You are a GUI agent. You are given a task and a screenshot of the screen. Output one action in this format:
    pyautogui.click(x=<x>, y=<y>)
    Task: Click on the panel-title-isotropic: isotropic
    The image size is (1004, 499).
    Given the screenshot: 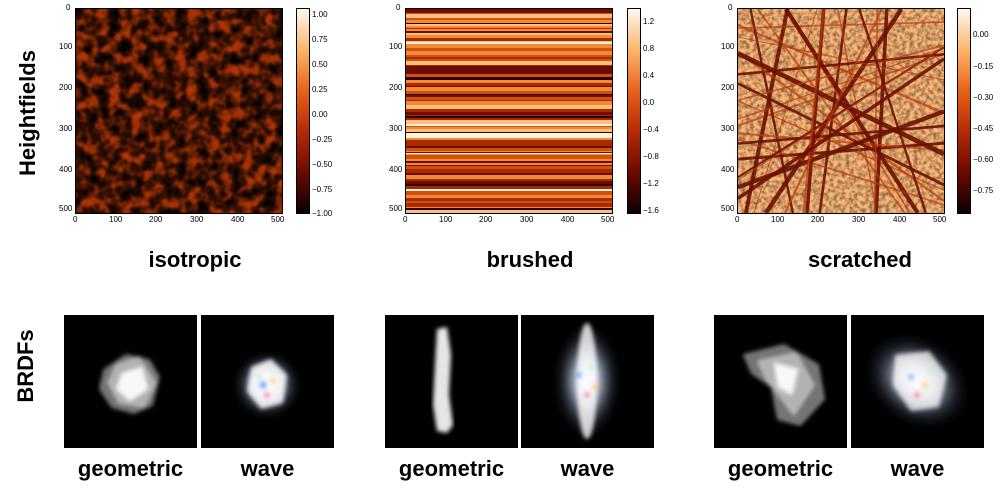 What is the action you would take?
    pyautogui.click(x=195, y=259)
    